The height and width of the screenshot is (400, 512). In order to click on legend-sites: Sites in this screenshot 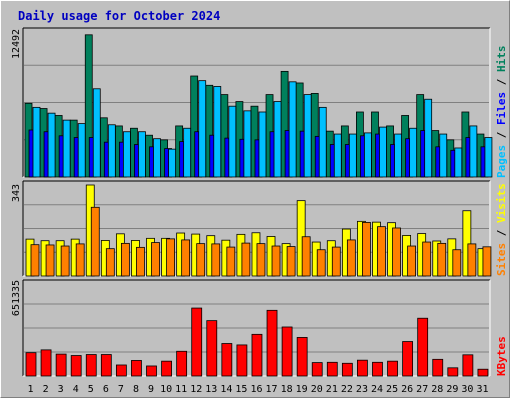, I will do `click(501, 259)`.